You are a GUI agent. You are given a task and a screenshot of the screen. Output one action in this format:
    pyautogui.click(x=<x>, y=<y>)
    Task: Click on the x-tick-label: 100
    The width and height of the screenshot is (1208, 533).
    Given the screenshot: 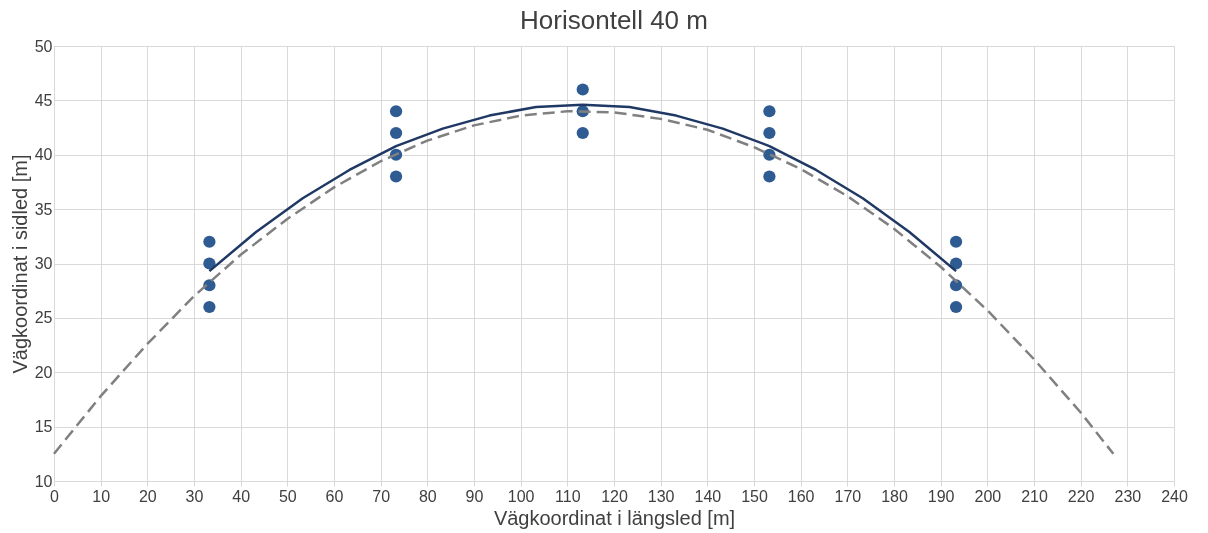 What is the action you would take?
    pyautogui.click(x=521, y=496)
    